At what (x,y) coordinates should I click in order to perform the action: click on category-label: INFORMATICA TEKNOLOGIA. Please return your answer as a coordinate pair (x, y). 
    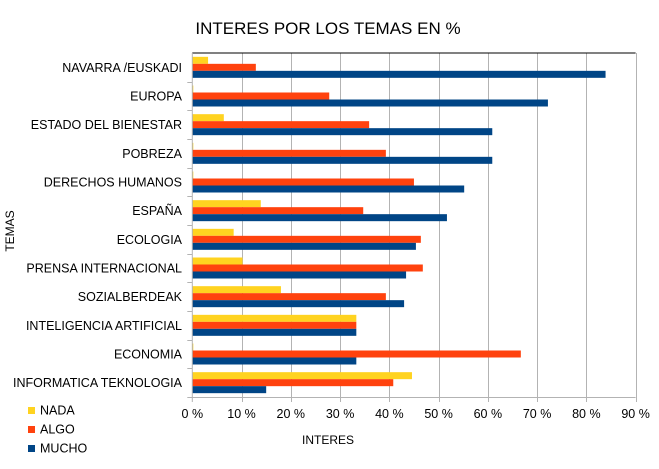
    Looking at the image, I should click on (98, 383).